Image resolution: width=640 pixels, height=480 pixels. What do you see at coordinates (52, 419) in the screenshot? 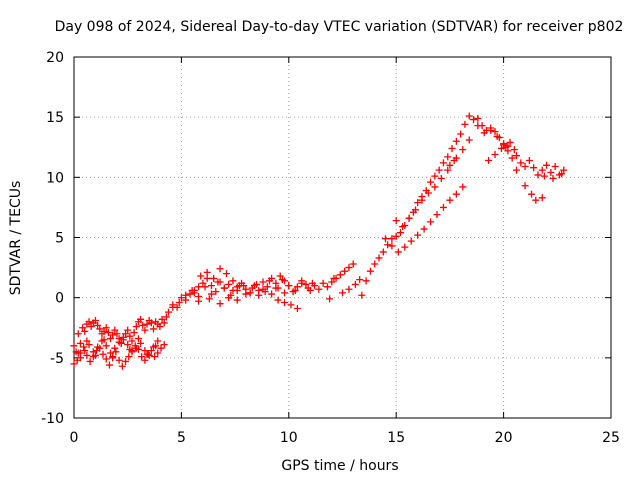
I see `y-tick-label: -10` at bounding box center [52, 419].